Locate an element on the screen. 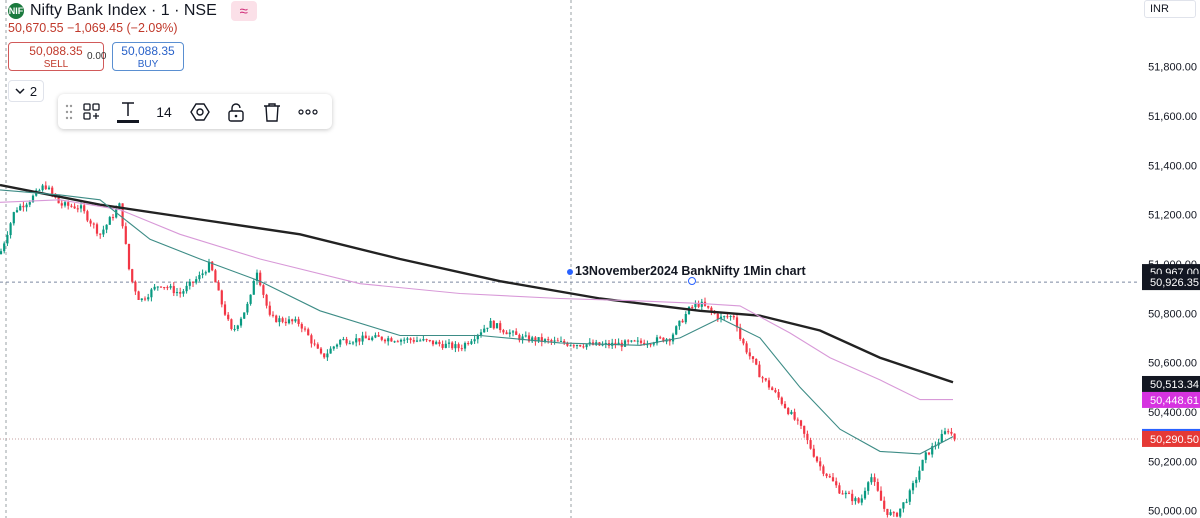  annotation-anchor is located at coordinates (570, 272).